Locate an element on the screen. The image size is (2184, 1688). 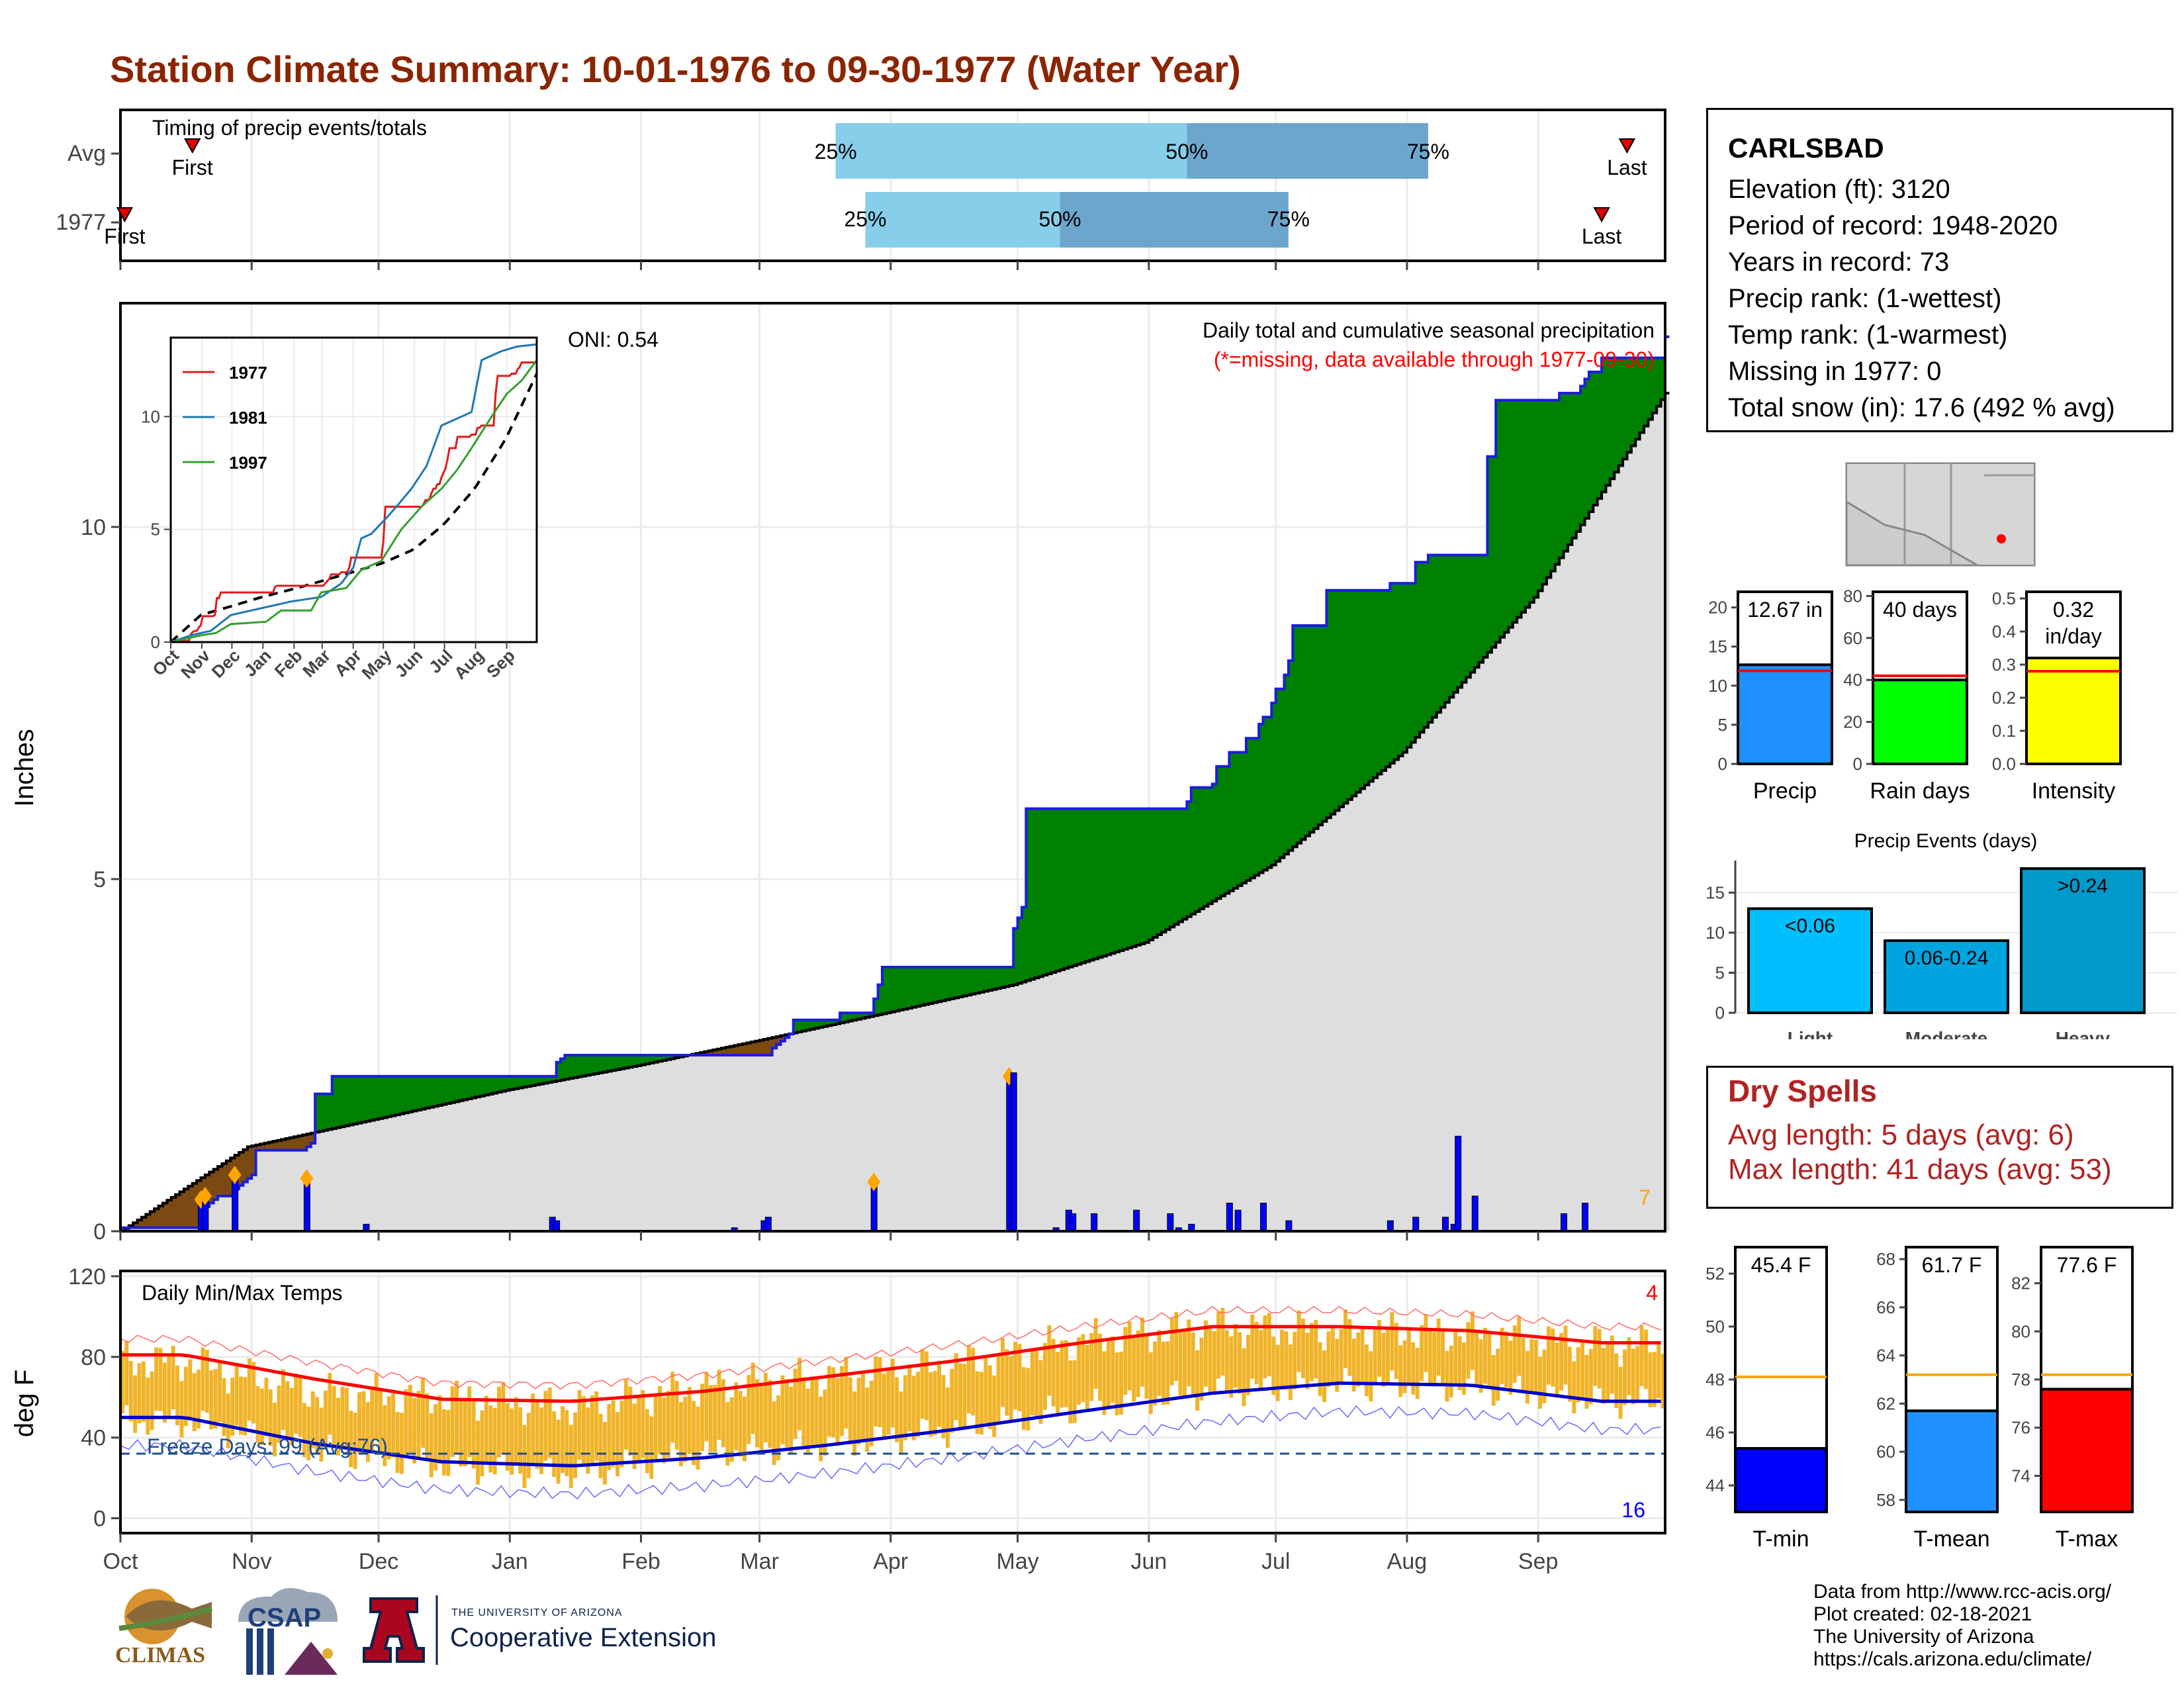
tb-tmax-axis-label: T-max is located at coordinates (2087, 1539).